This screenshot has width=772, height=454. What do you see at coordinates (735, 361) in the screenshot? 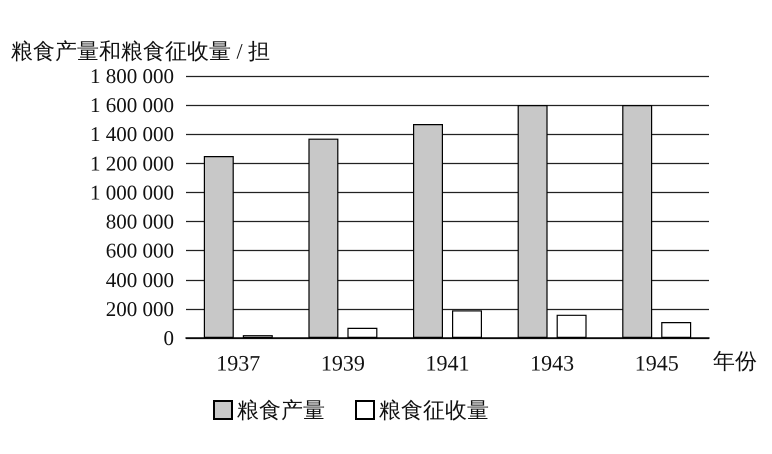
I see `x-axis-title: 年份` at bounding box center [735, 361].